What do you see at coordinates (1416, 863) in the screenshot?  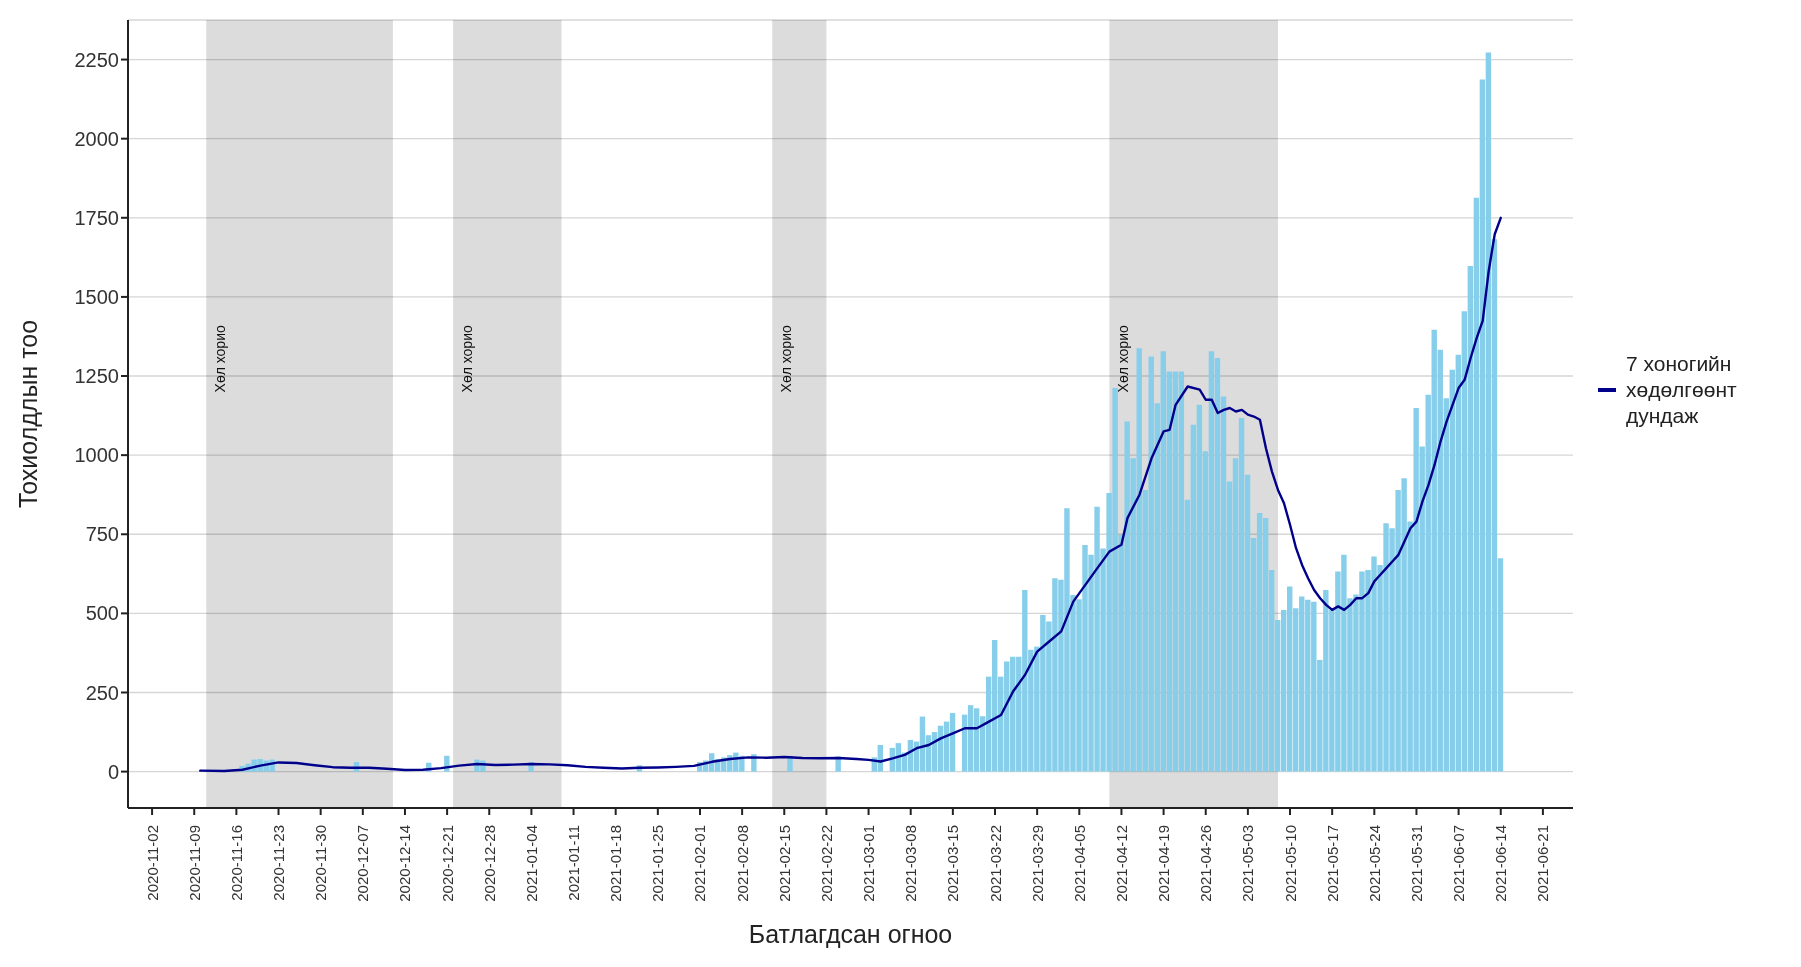 I see `x-tick-label: 2021-05-31` at bounding box center [1416, 863].